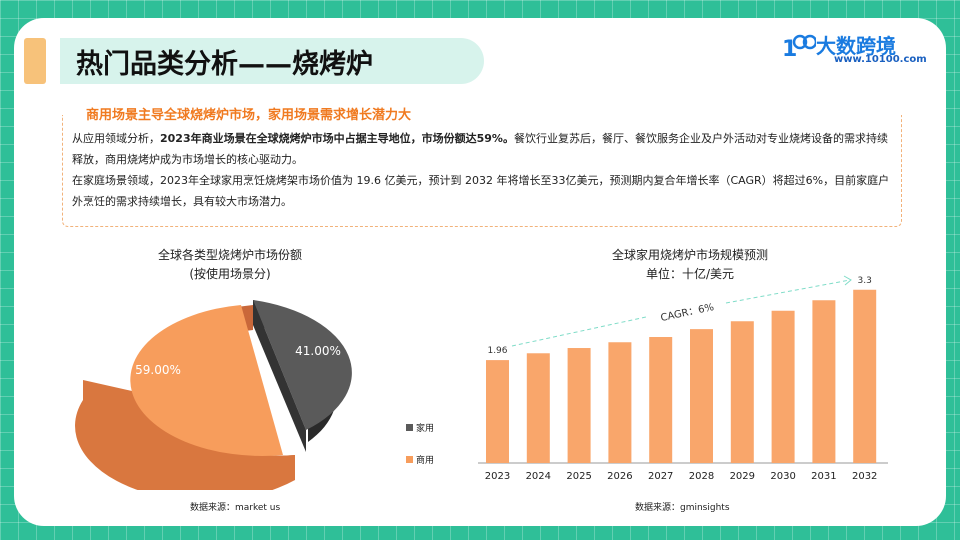 This screenshot has height=540, width=960. What do you see at coordinates (279, 376) in the screenshot?
I see `pie-cut-home` at bounding box center [279, 376].